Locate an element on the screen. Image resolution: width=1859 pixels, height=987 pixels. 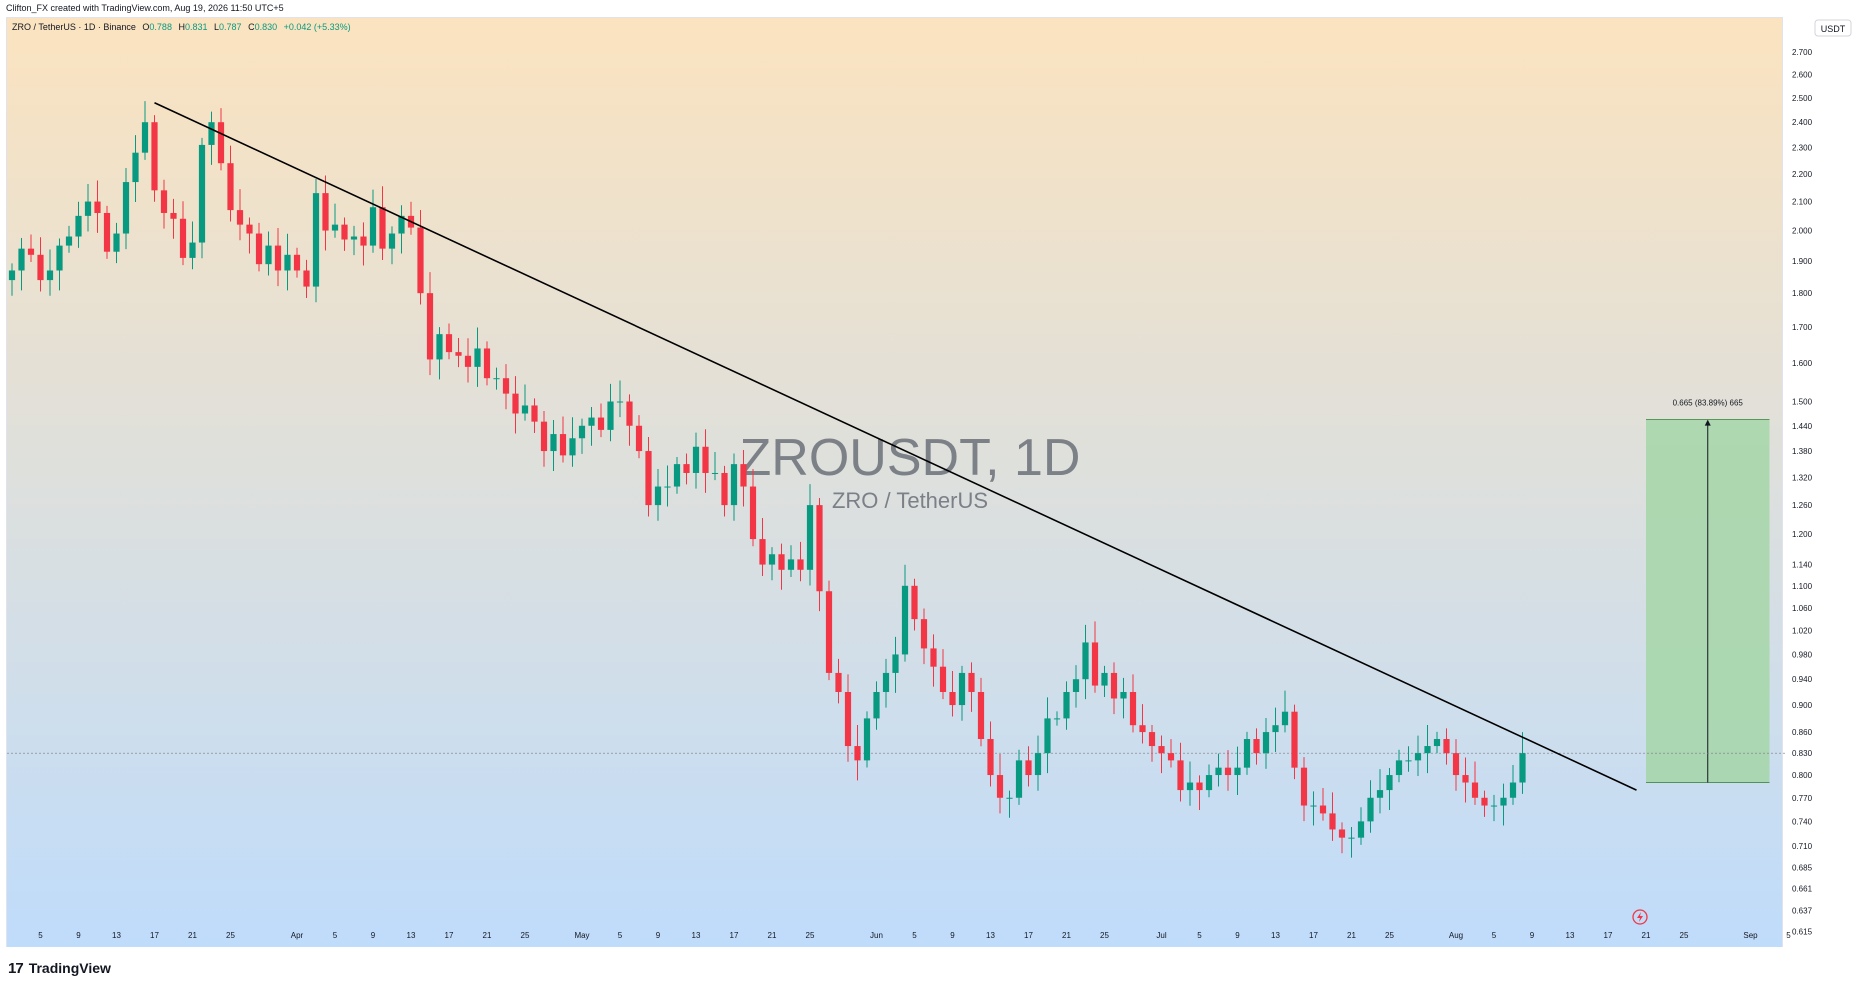
tradingview-logo-text: TradingView is located at coordinates (69, 968).